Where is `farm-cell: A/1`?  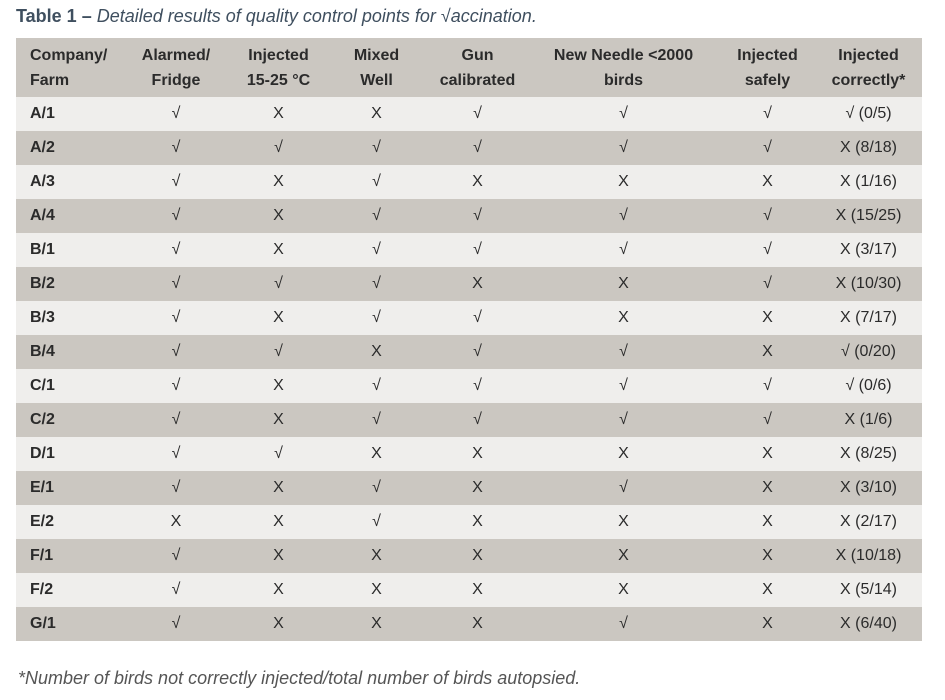 farm-cell: A/1 is located at coordinates (42, 113).